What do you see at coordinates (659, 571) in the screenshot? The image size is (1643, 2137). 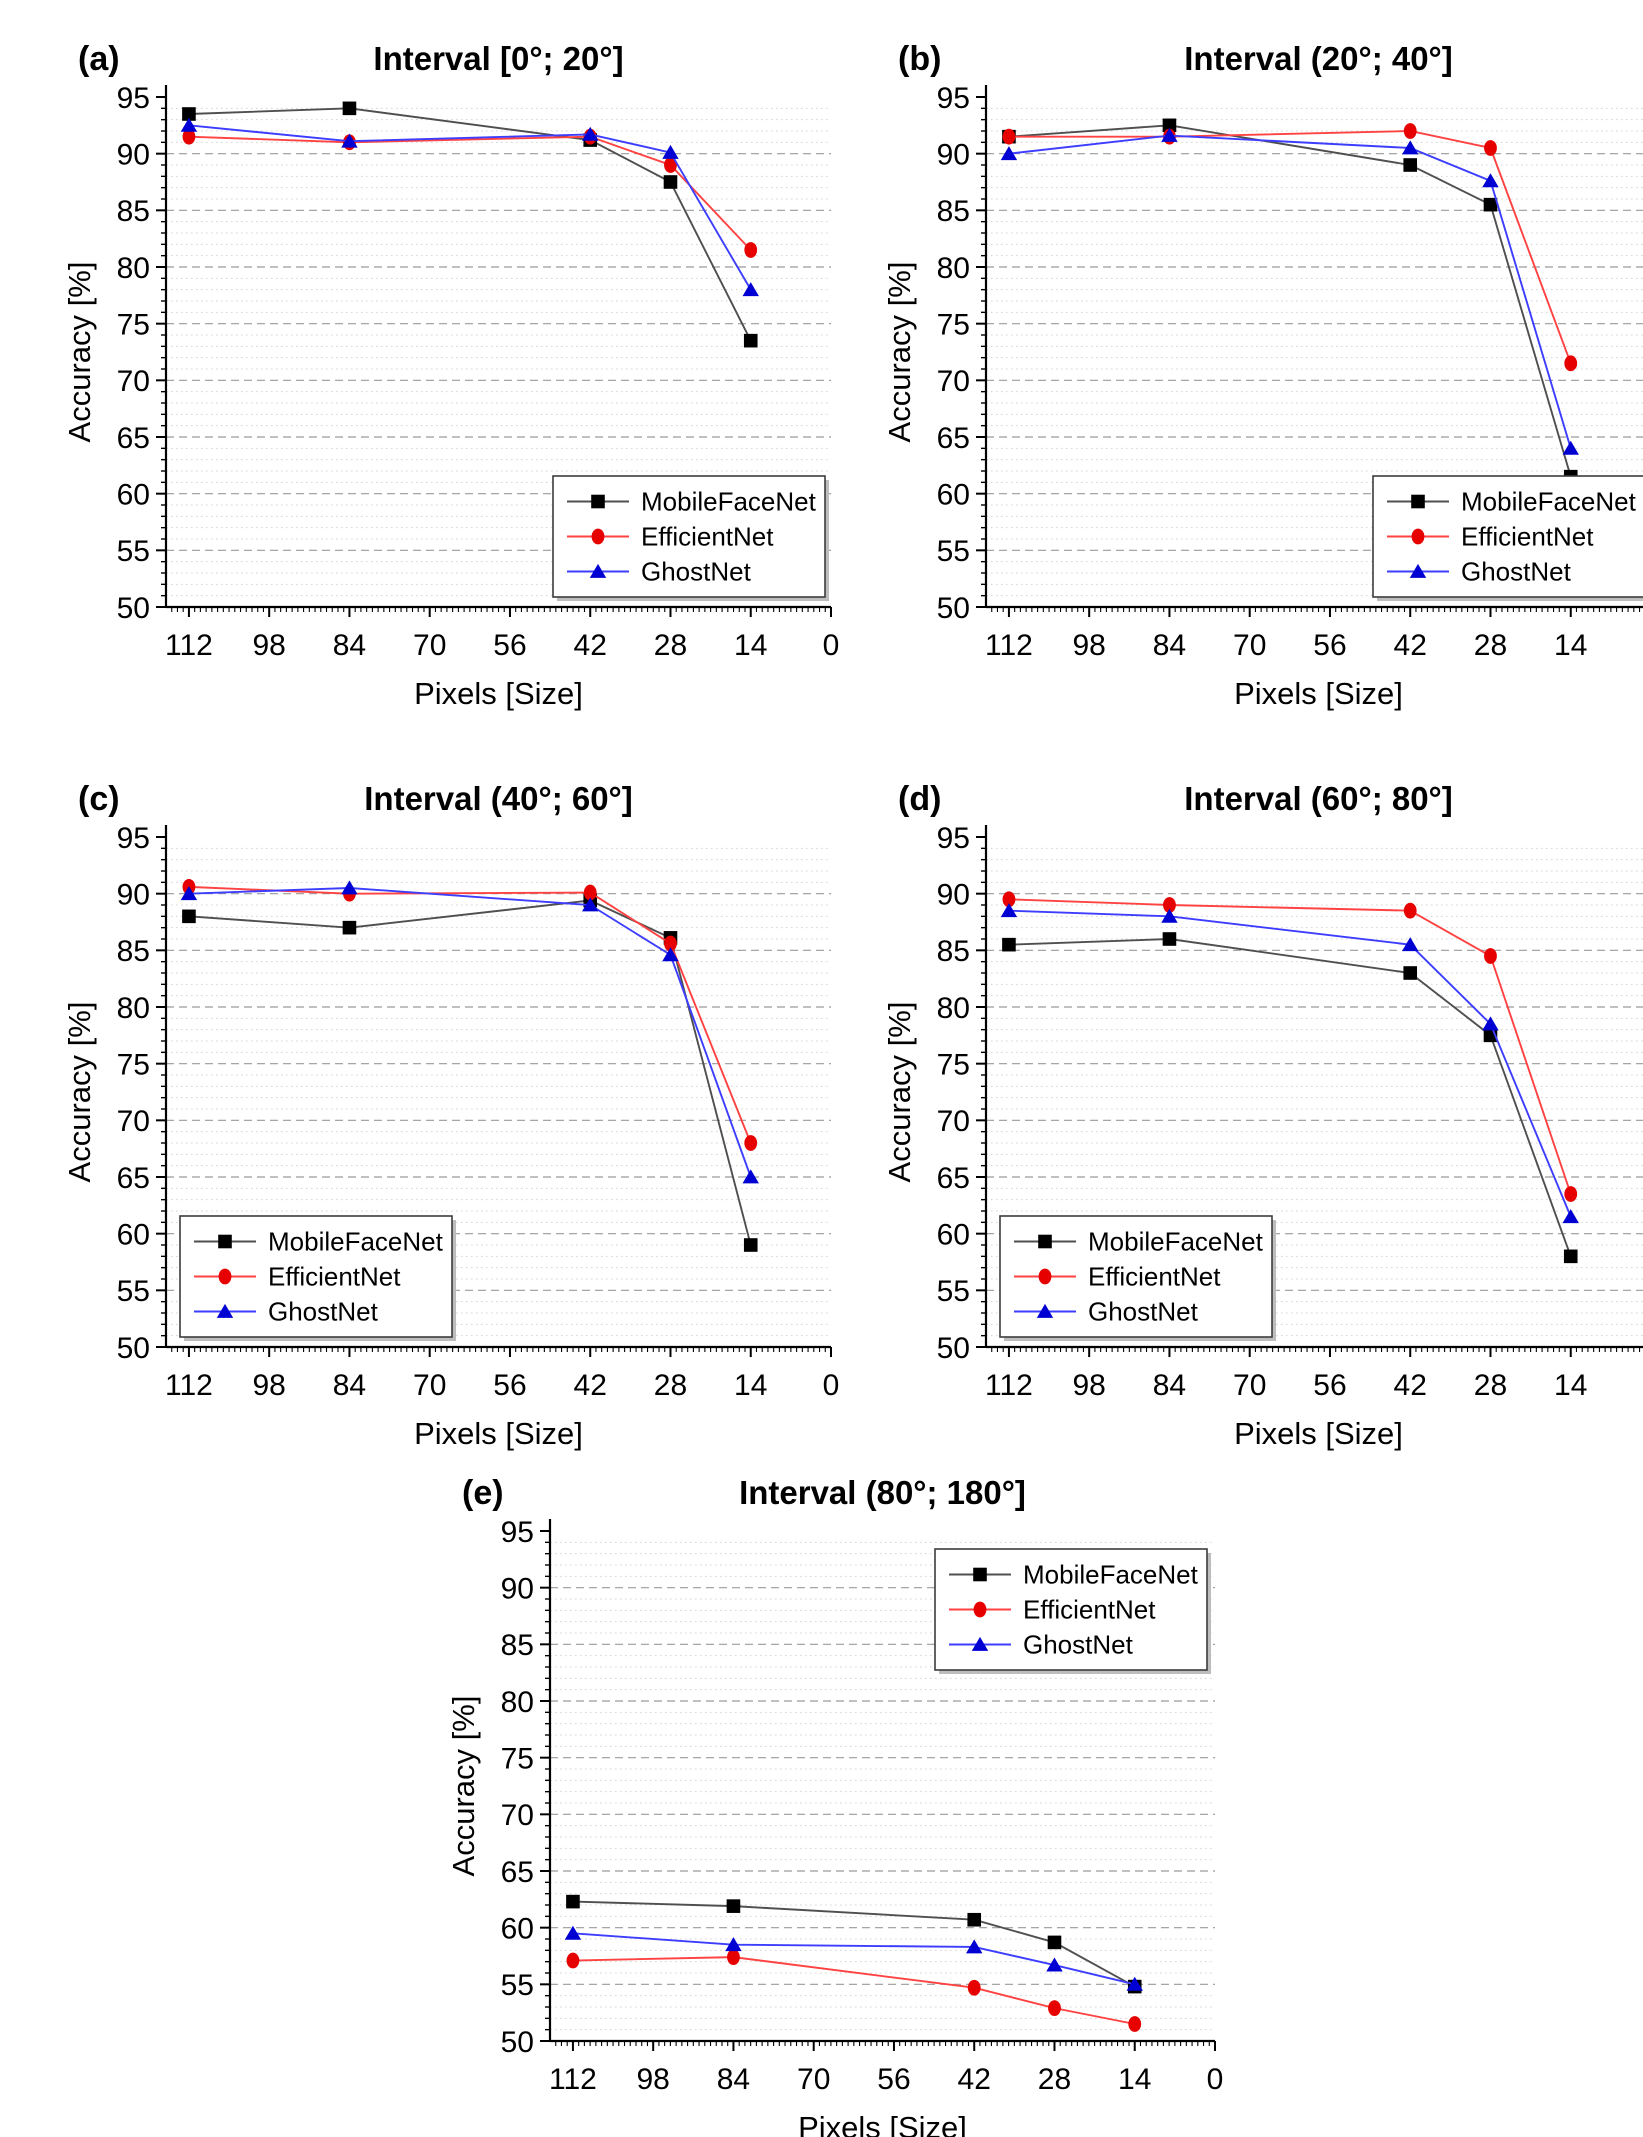 I see `legend-item-ghostnet: GhostNet` at bounding box center [659, 571].